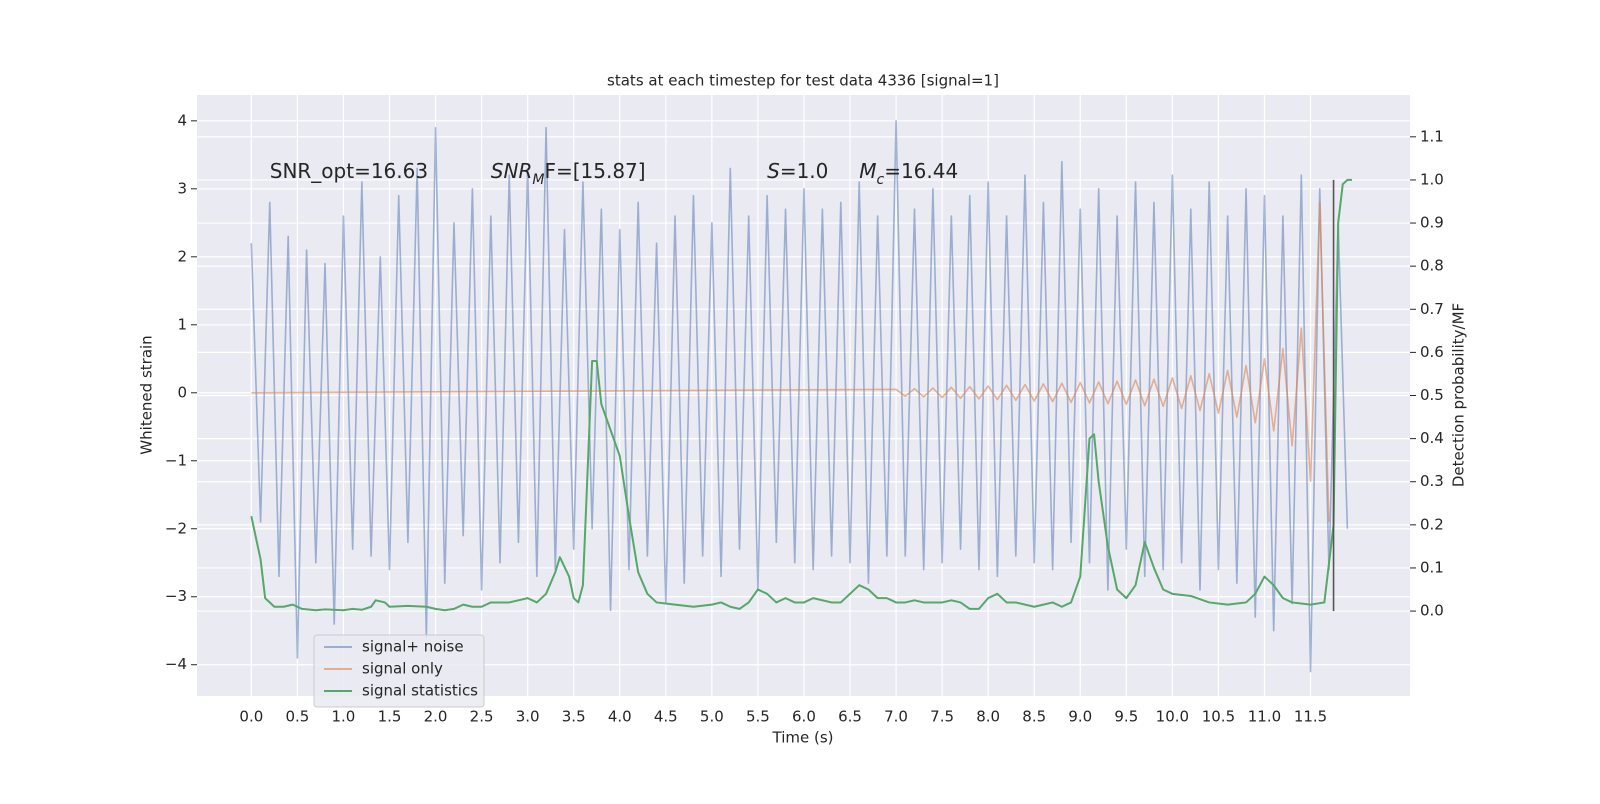 The width and height of the screenshot is (1600, 804). What do you see at coordinates (574, 717) in the screenshot?
I see `x-tick-label: 3.5` at bounding box center [574, 717].